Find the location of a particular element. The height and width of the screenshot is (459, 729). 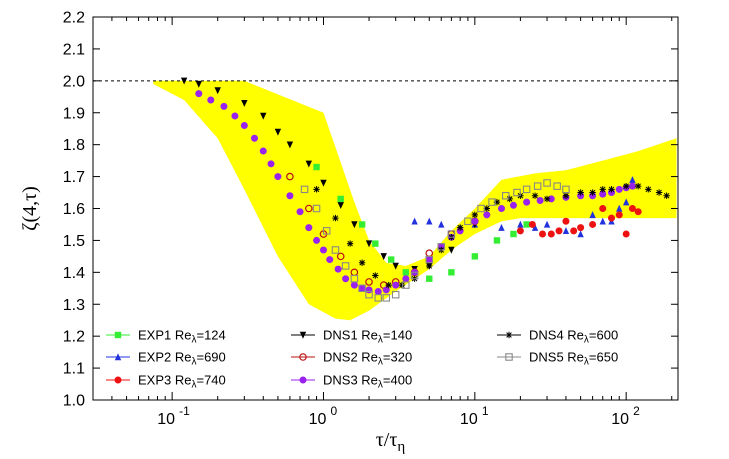

legend-label: EXP1 Reλ=124 is located at coordinates (182, 337).